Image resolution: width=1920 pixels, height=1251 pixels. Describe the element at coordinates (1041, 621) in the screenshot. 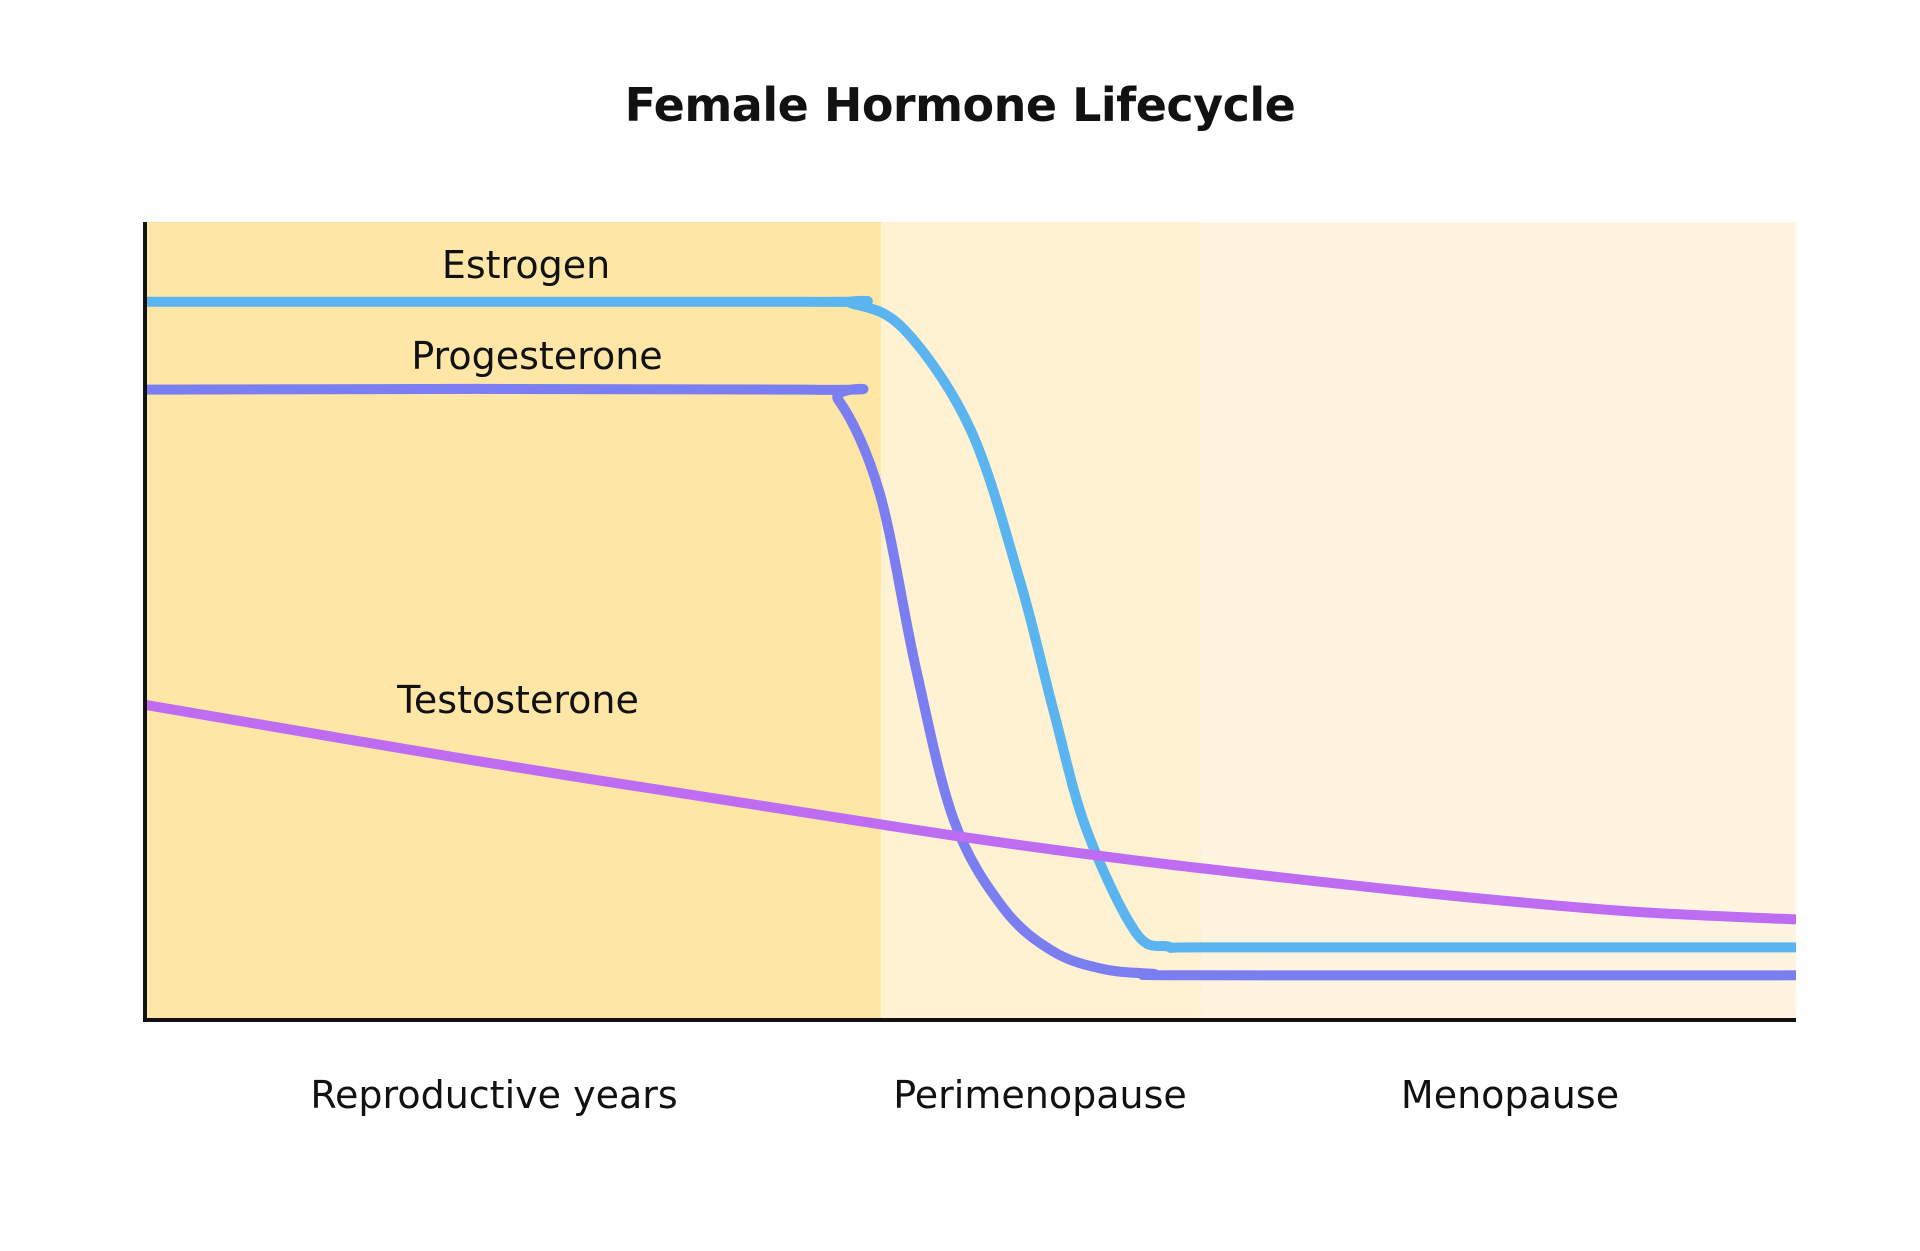

I see `phase-band-perimenopause` at that location.